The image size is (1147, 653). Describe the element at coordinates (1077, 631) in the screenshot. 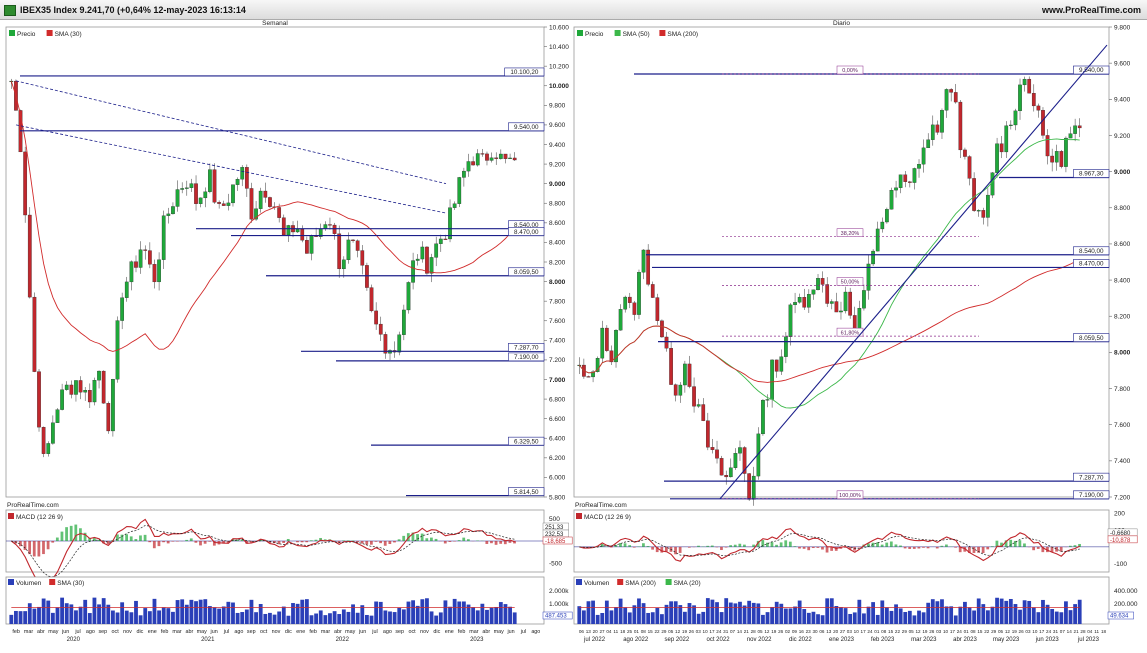

I see `dy-x-label: 21` at that location.